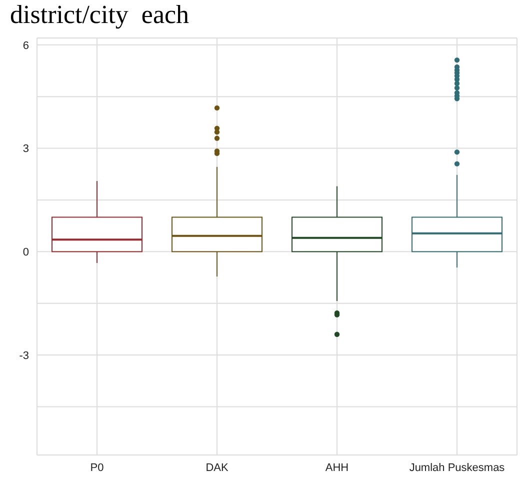 The height and width of the screenshot is (479, 523). I want to click on x-tick-label: P0, so click(97, 468).